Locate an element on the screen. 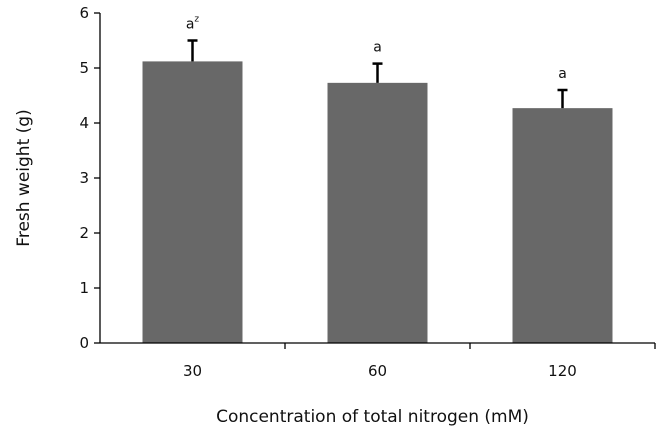 The width and height of the screenshot is (656, 435). y-tick-label: 4 is located at coordinates (84, 123).